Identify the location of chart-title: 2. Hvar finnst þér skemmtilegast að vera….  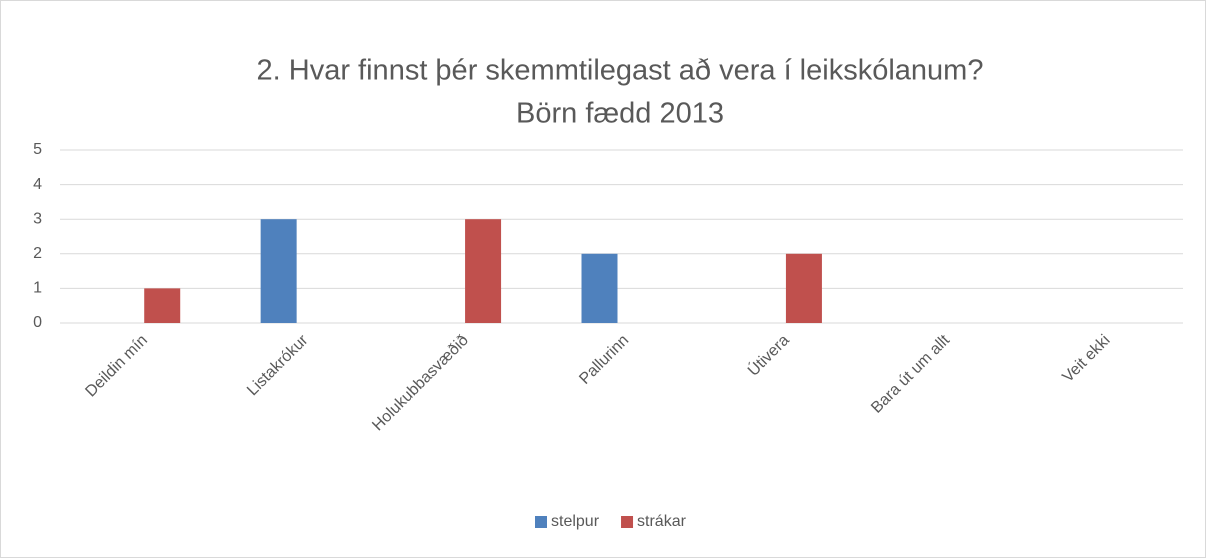
(620, 71).